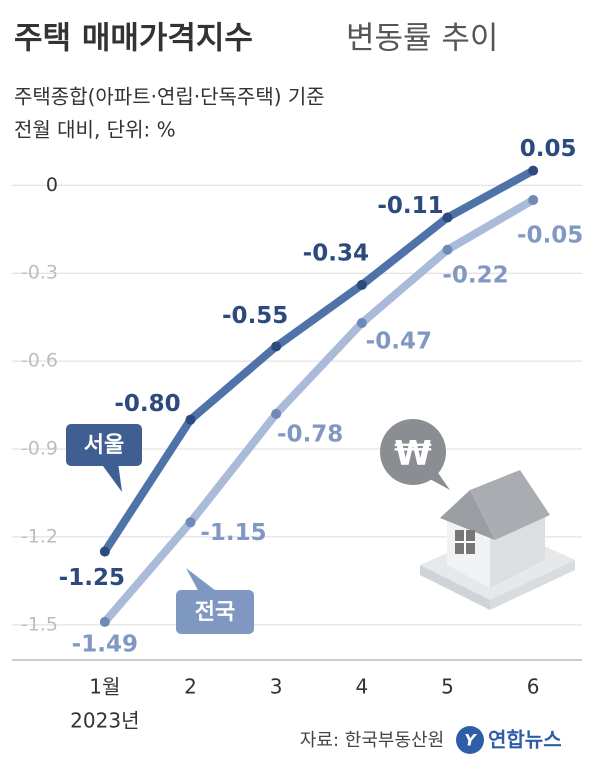 This screenshot has height=762, width=600. Describe the element at coordinates (39, 361) in the screenshot. I see `y-tick-label: -0.6` at that location.